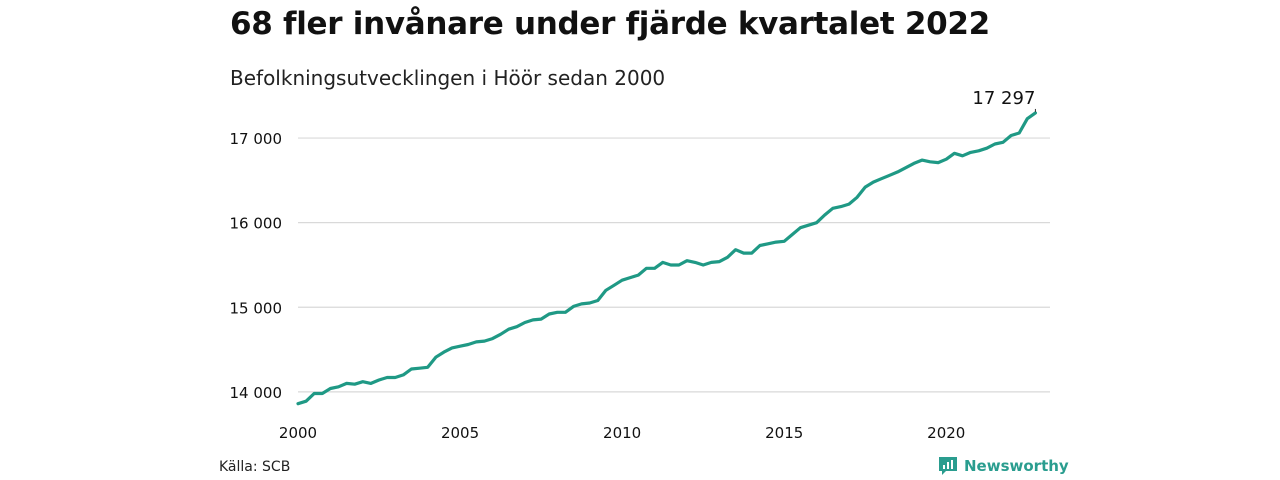 This screenshot has height=480, width=1280. Describe the element at coordinates (256, 308) in the screenshot. I see `y-tick-label: 15 000` at that location.